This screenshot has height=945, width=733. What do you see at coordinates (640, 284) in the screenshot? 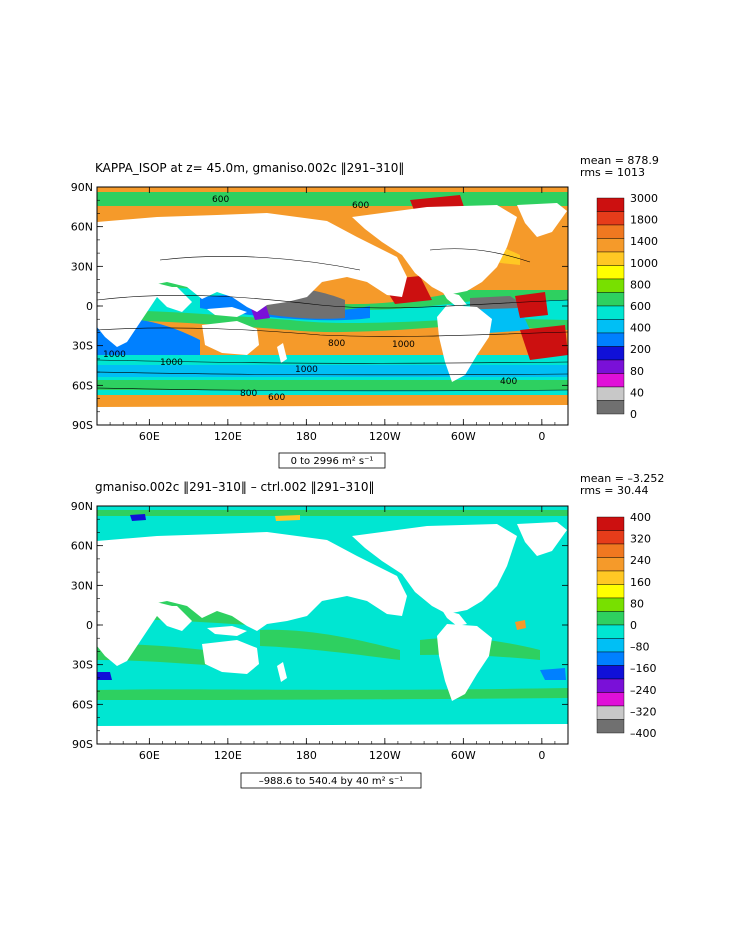
I see `colorbar-label: 800` at bounding box center [640, 284].